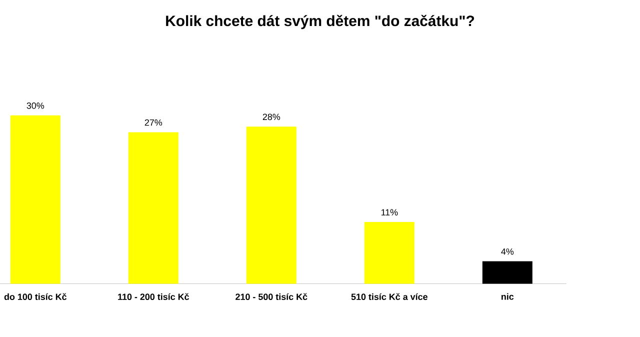  What do you see at coordinates (507, 251) in the screenshot?
I see `data-label: 4%` at bounding box center [507, 251].